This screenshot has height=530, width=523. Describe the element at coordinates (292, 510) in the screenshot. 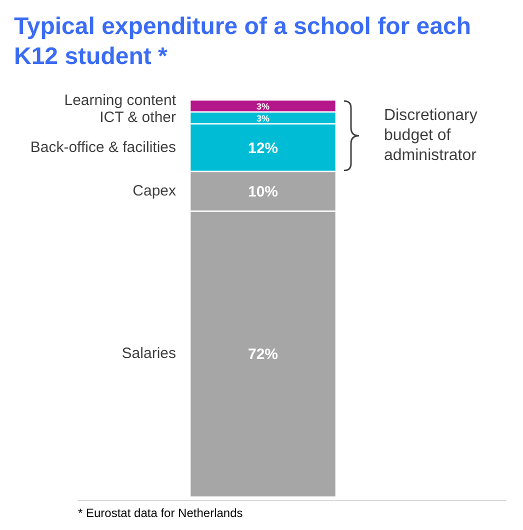

I see `text: * Eurostat data for Netherlands` at that location.